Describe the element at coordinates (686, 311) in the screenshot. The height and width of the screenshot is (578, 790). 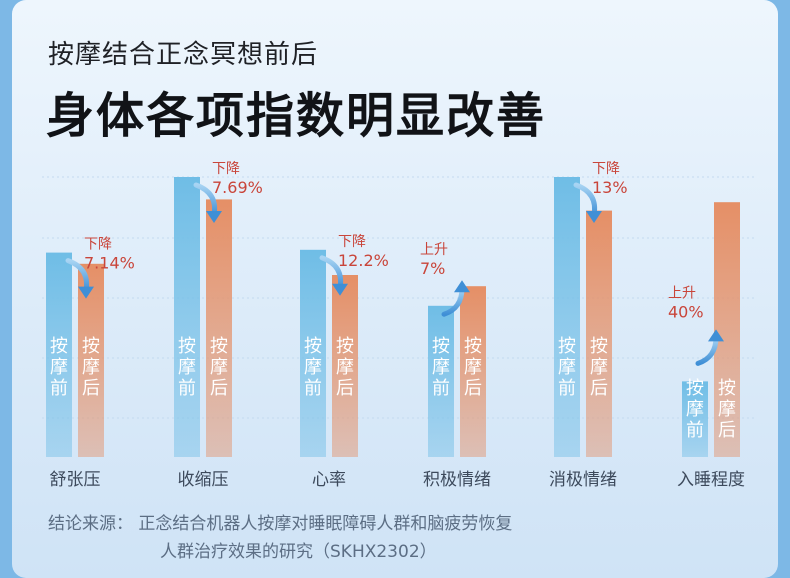
I see `change-value-5: 40%` at that location.